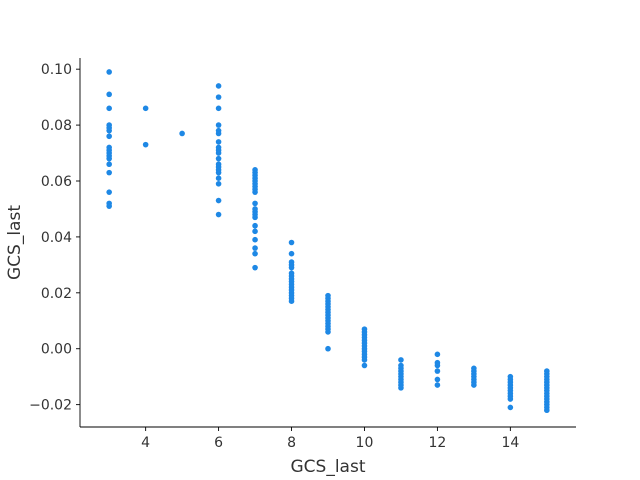 The height and width of the screenshot is (480, 640). Describe the element at coordinates (56, 350) in the screenshot. I see `y-tick-label: 0.00` at that location.